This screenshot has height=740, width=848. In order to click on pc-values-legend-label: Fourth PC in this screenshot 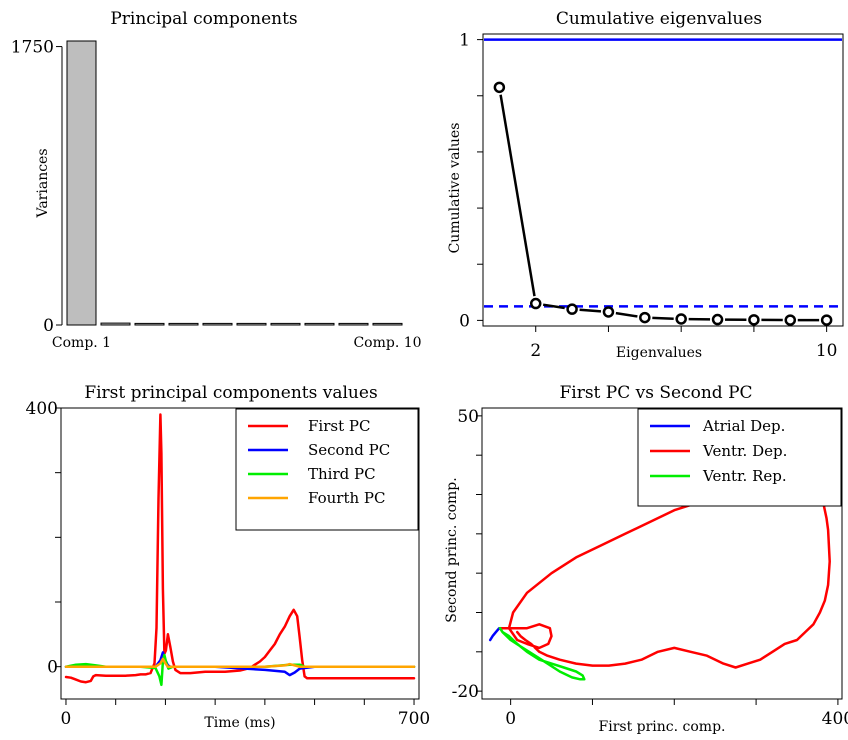, I will do `click(346, 498)`.